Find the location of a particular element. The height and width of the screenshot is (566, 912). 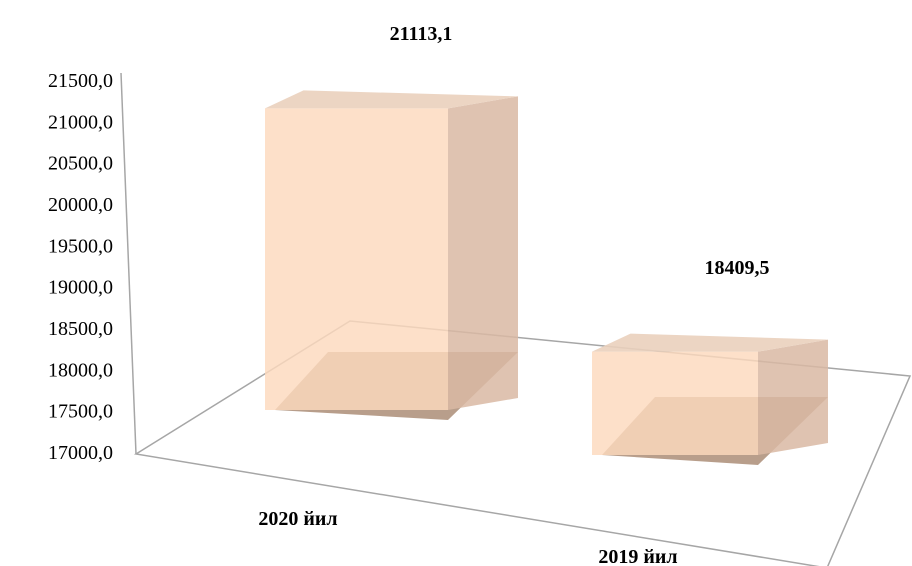

y-tick-label: 19500,0 is located at coordinates (80, 246).